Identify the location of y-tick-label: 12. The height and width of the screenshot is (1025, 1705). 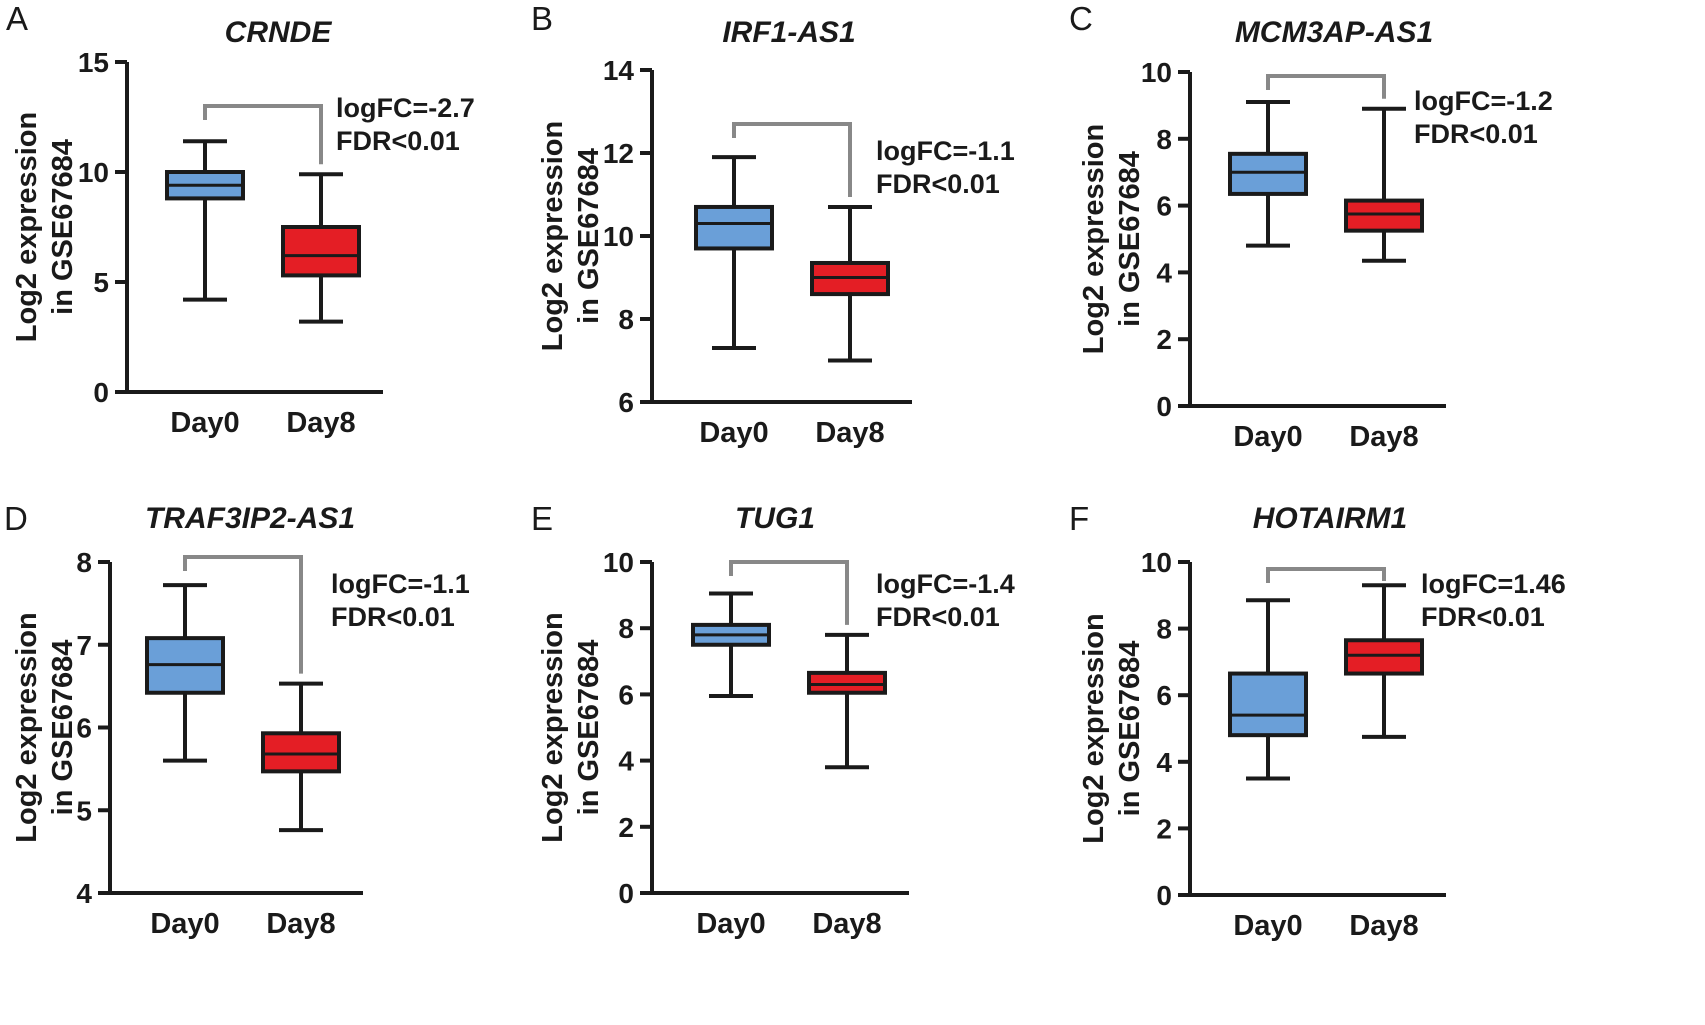
(618, 153).